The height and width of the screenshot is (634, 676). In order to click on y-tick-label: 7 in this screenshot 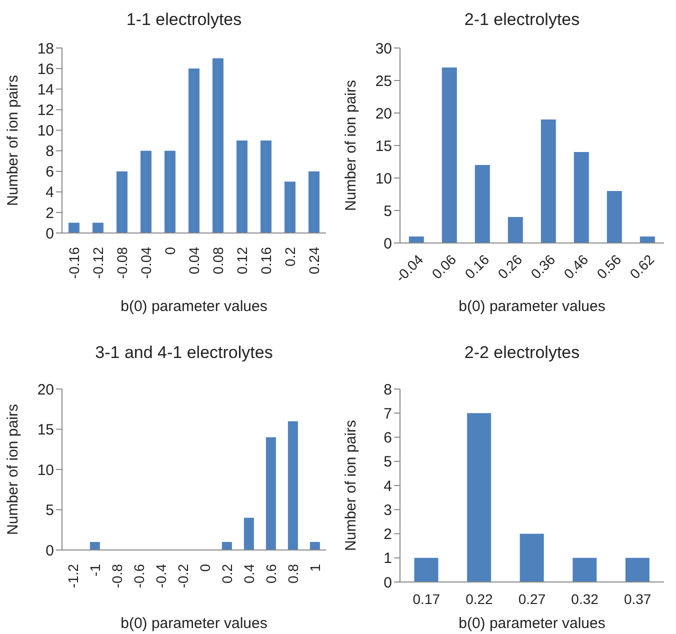, I will do `click(388, 413)`.